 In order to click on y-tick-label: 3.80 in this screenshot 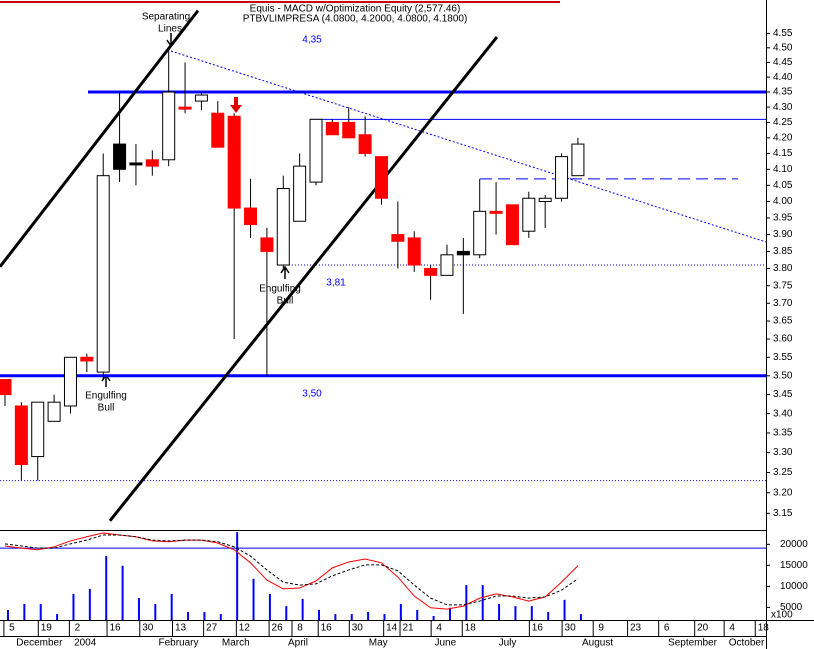, I will do `click(783, 268)`.